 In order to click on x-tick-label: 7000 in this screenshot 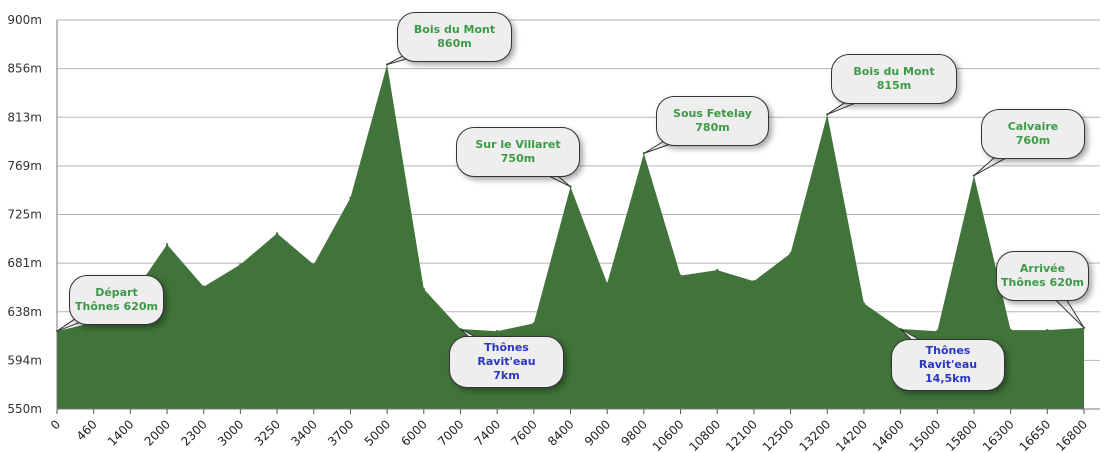, I will do `click(450, 432)`.